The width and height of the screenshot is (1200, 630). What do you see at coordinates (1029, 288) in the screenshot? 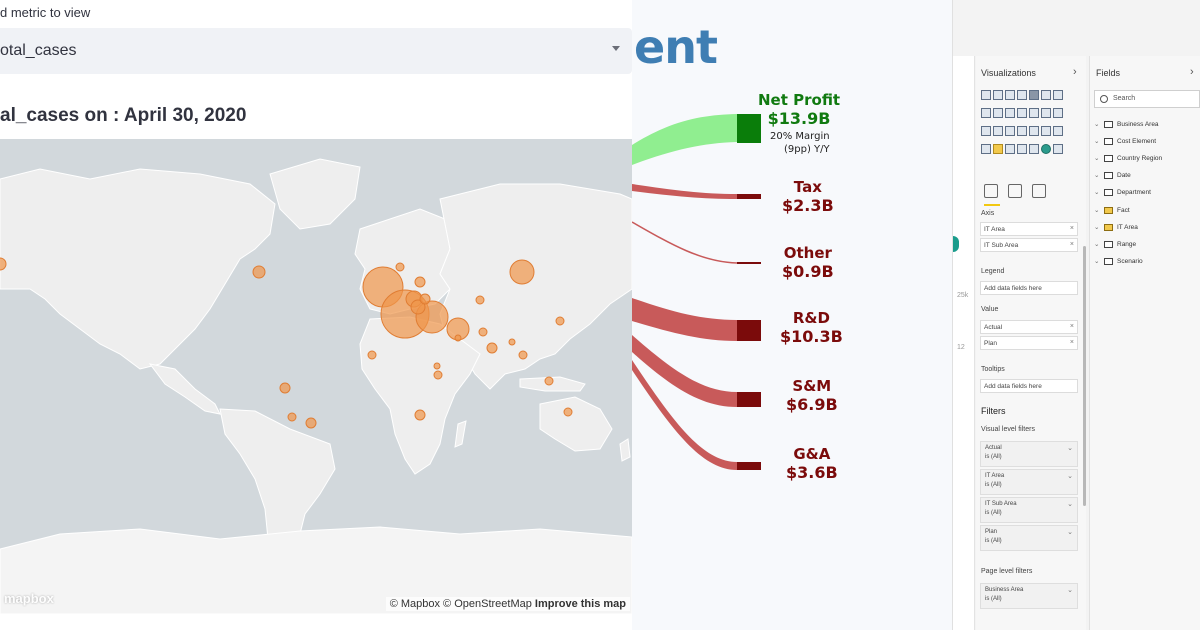
I see `legend-drop-zone: Add data fields here` at bounding box center [1029, 288].